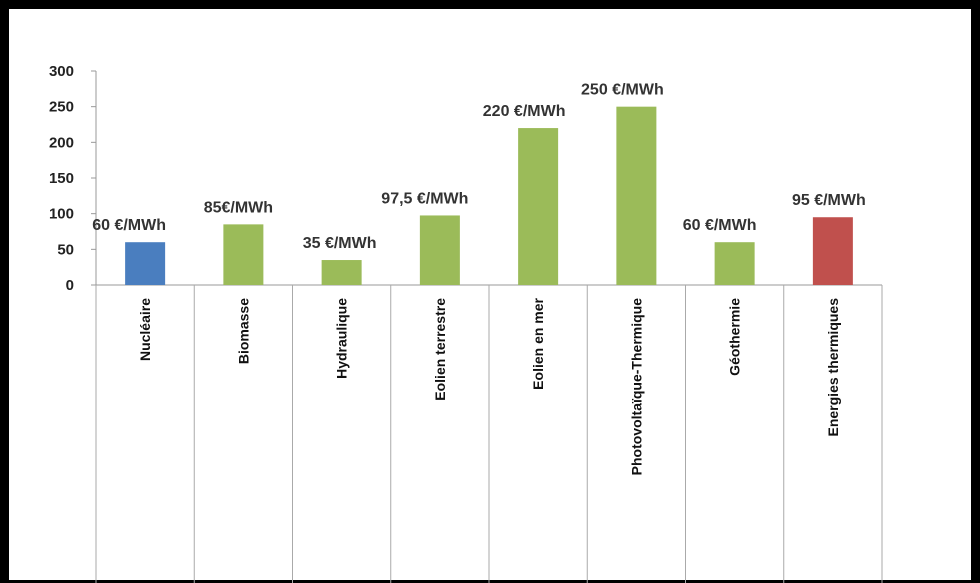  I want to click on y-tick-label: 100, so click(61, 214).